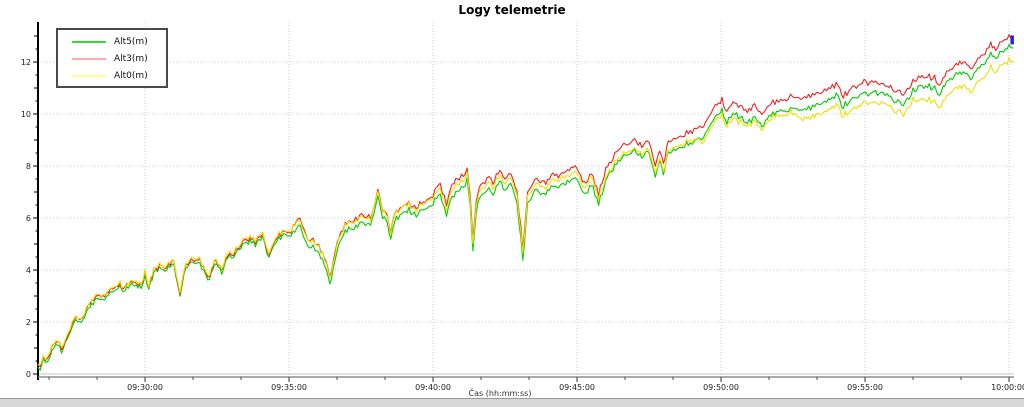 The height and width of the screenshot is (407, 1024). What do you see at coordinates (721, 387) in the screenshot?
I see `svg-text: 09:50:00` at bounding box center [721, 387].